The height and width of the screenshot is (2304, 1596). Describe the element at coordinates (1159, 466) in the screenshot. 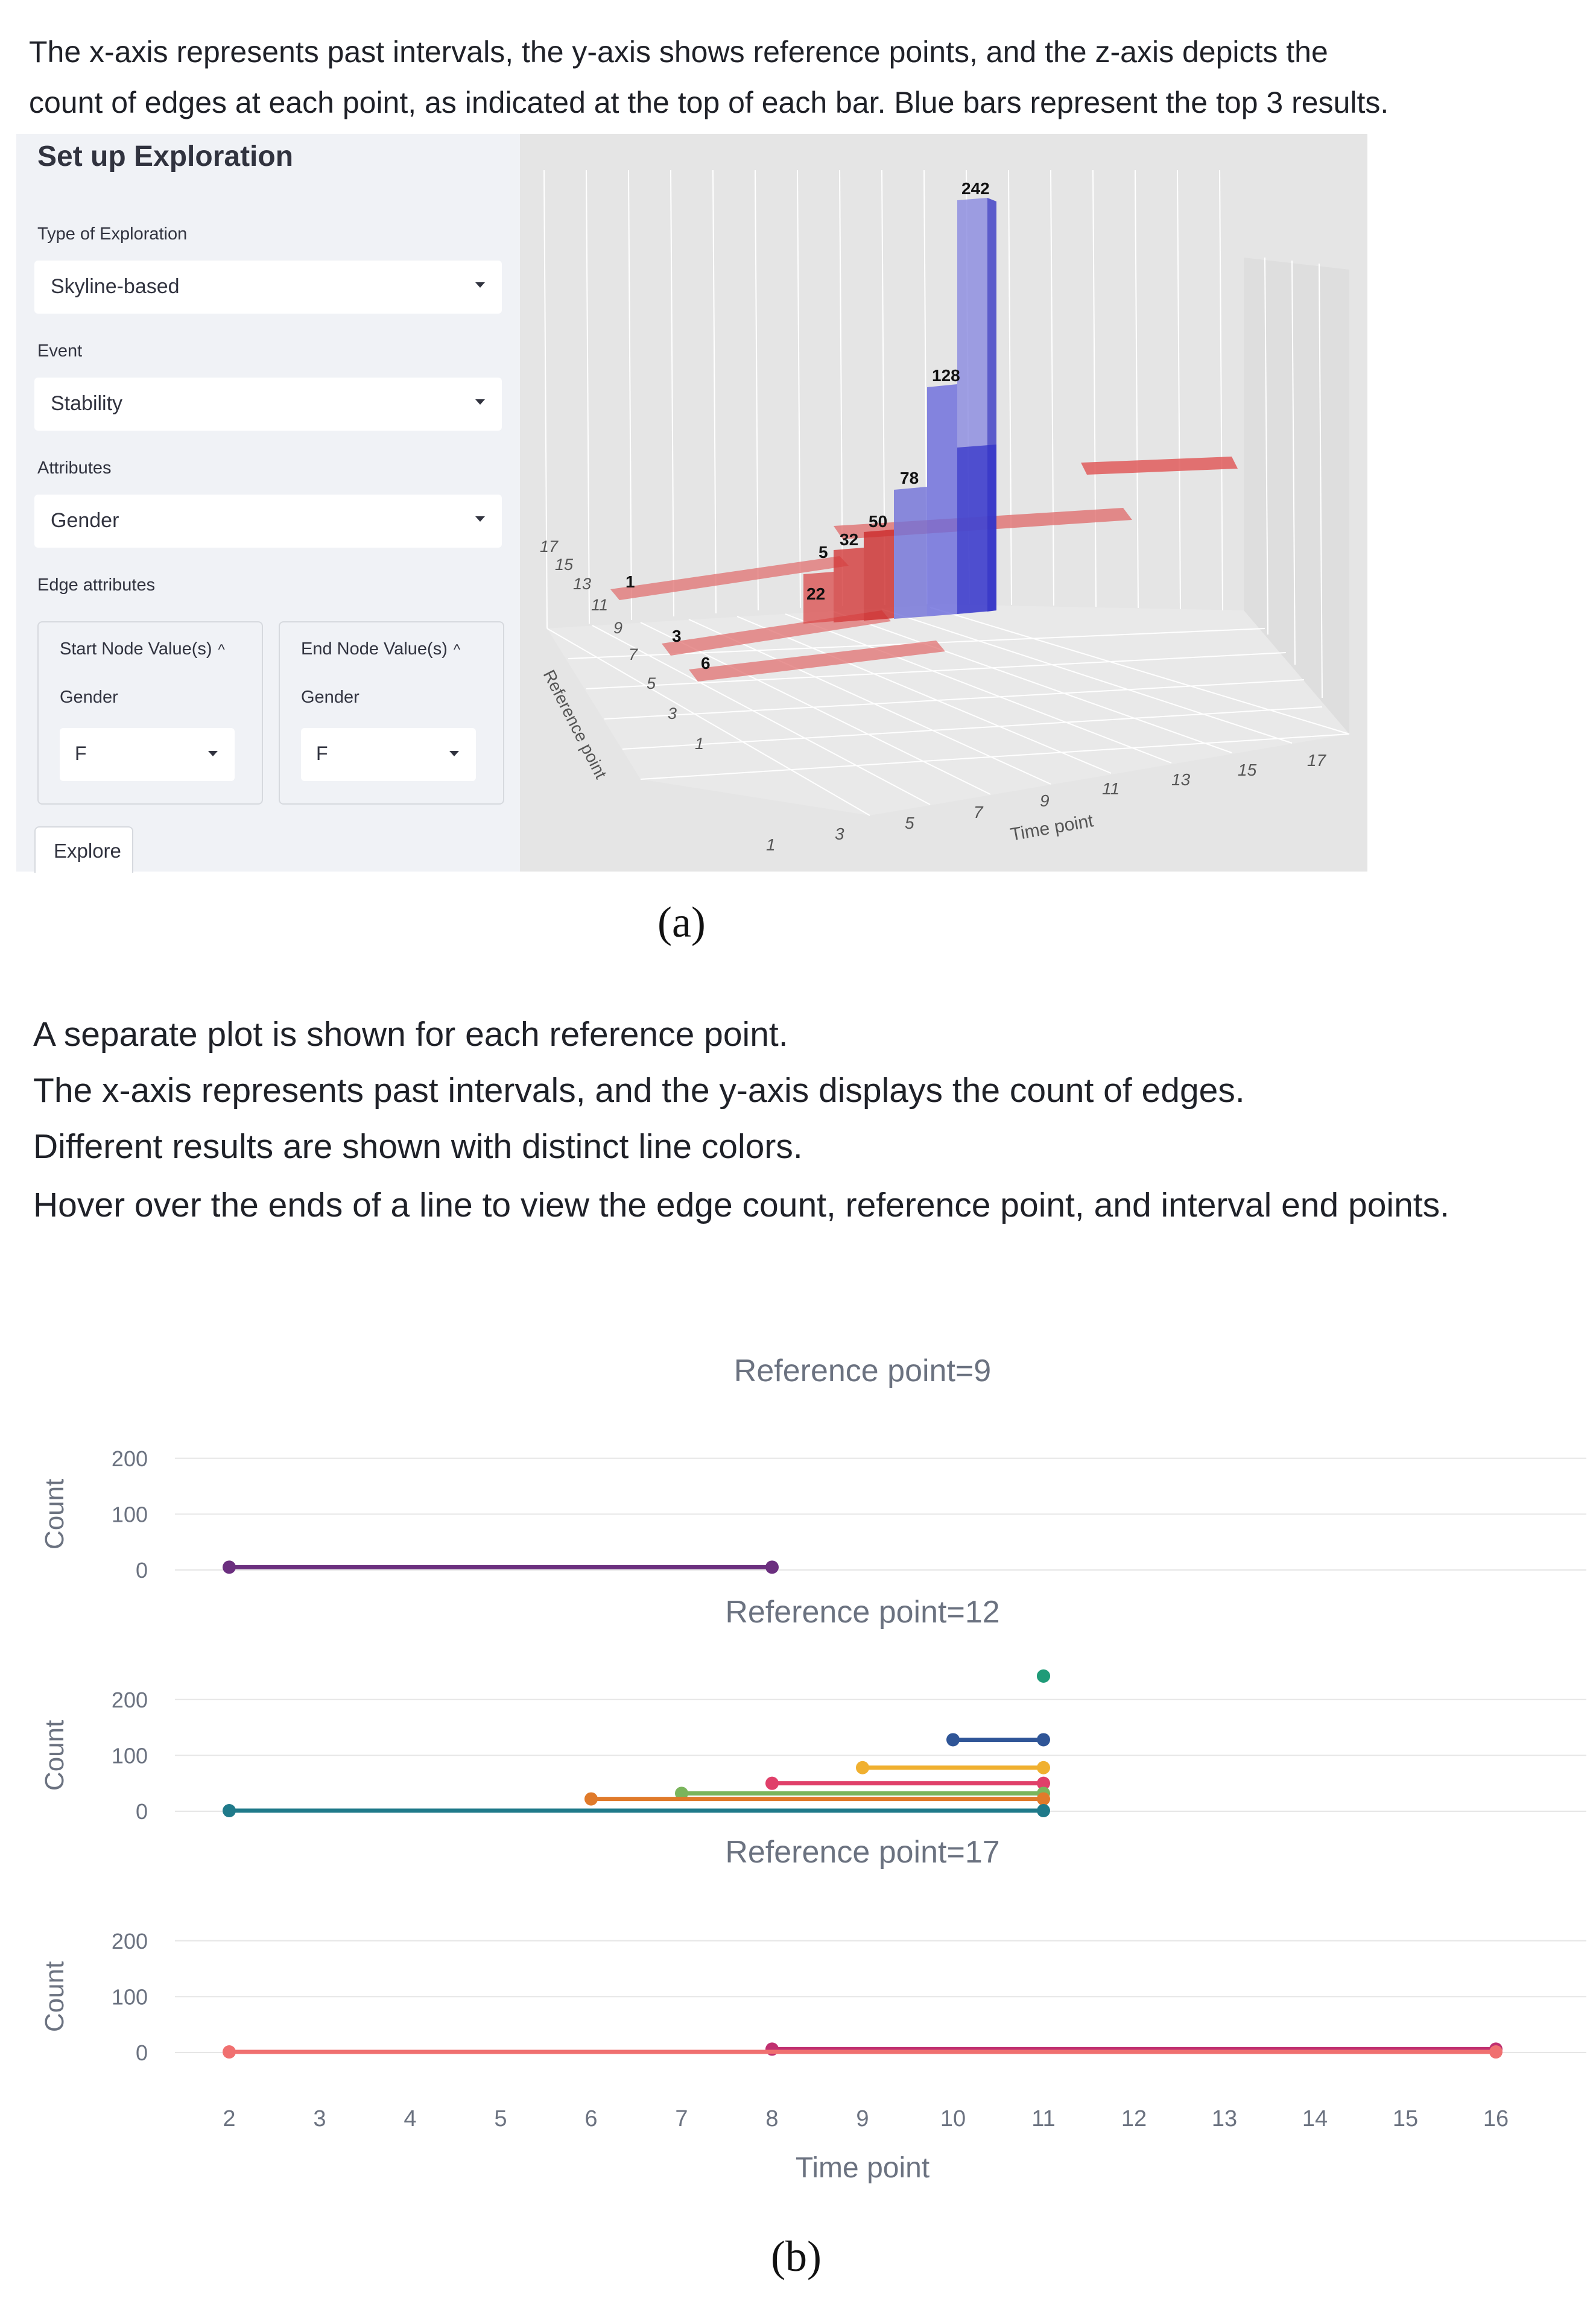

I see `bar-value-stripe` at that location.